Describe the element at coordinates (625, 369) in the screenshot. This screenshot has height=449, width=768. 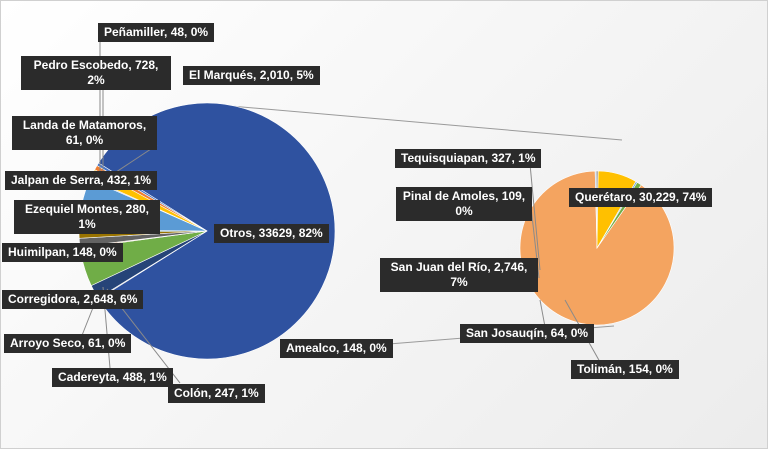
I see `data-label-toliman: Tolimán, 154, 0%` at that location.